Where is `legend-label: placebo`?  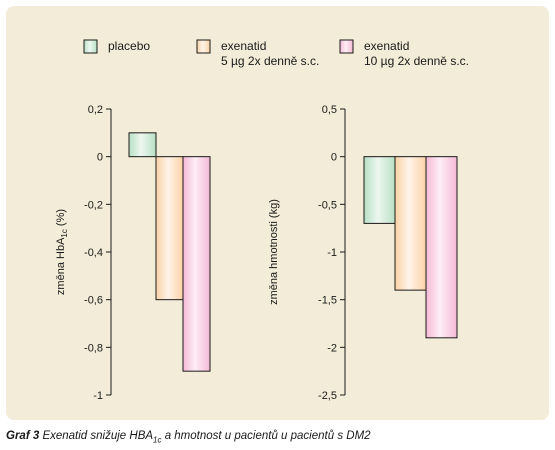 legend-label: placebo is located at coordinates (129, 46).